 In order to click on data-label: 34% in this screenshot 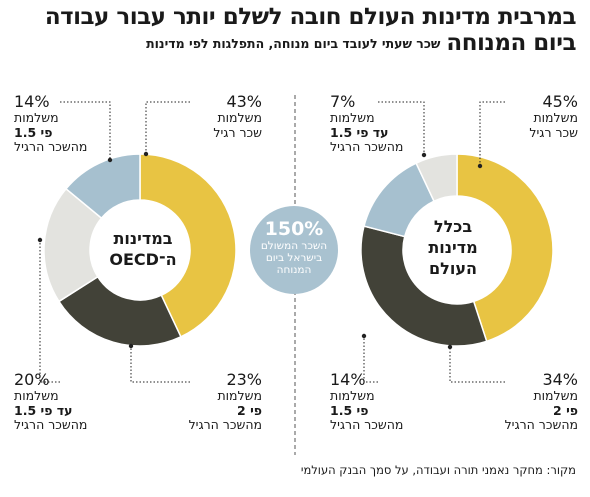, I will do `click(560, 379)`.